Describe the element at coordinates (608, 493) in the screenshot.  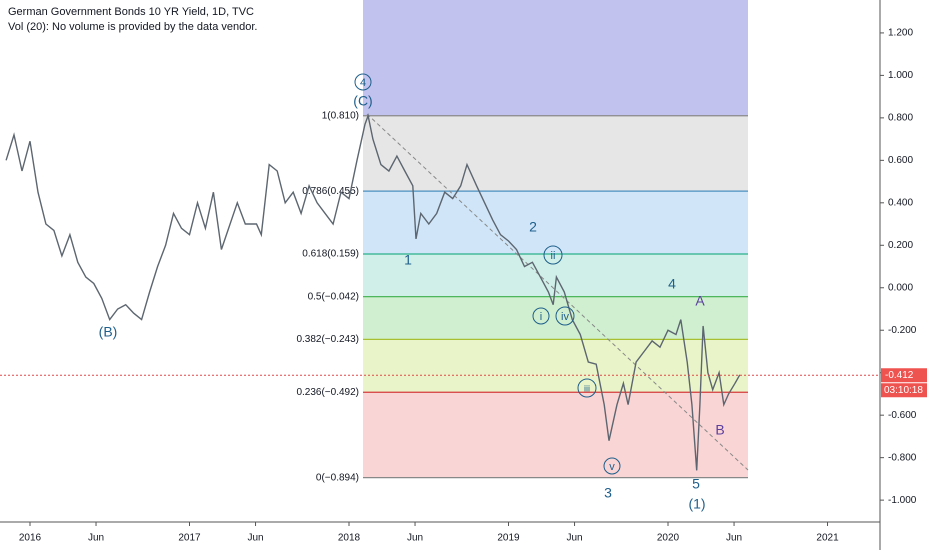
I see `wave-label: 3` at that location.